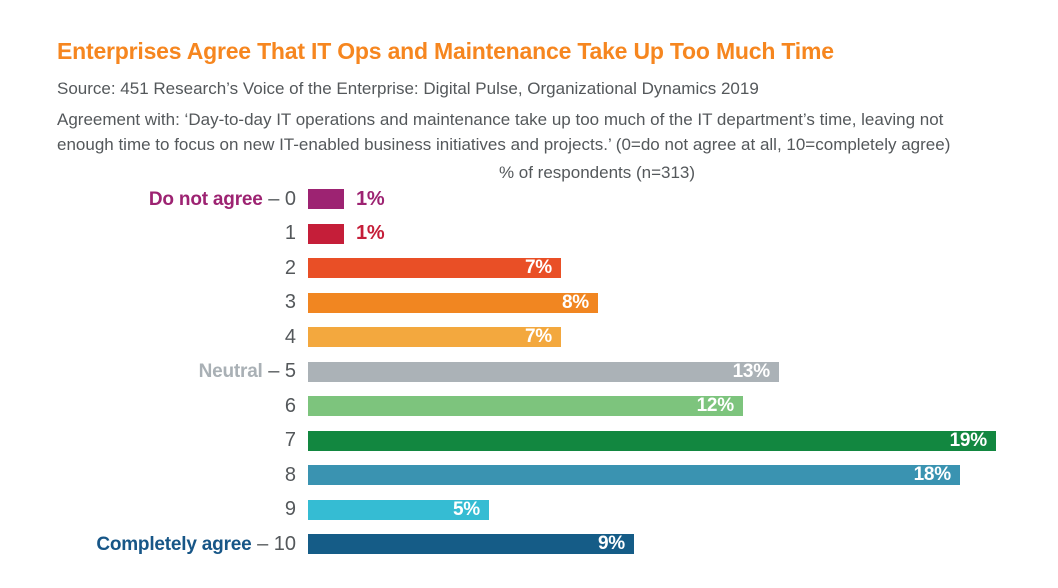  I want to click on category-number: 1, so click(290, 233).